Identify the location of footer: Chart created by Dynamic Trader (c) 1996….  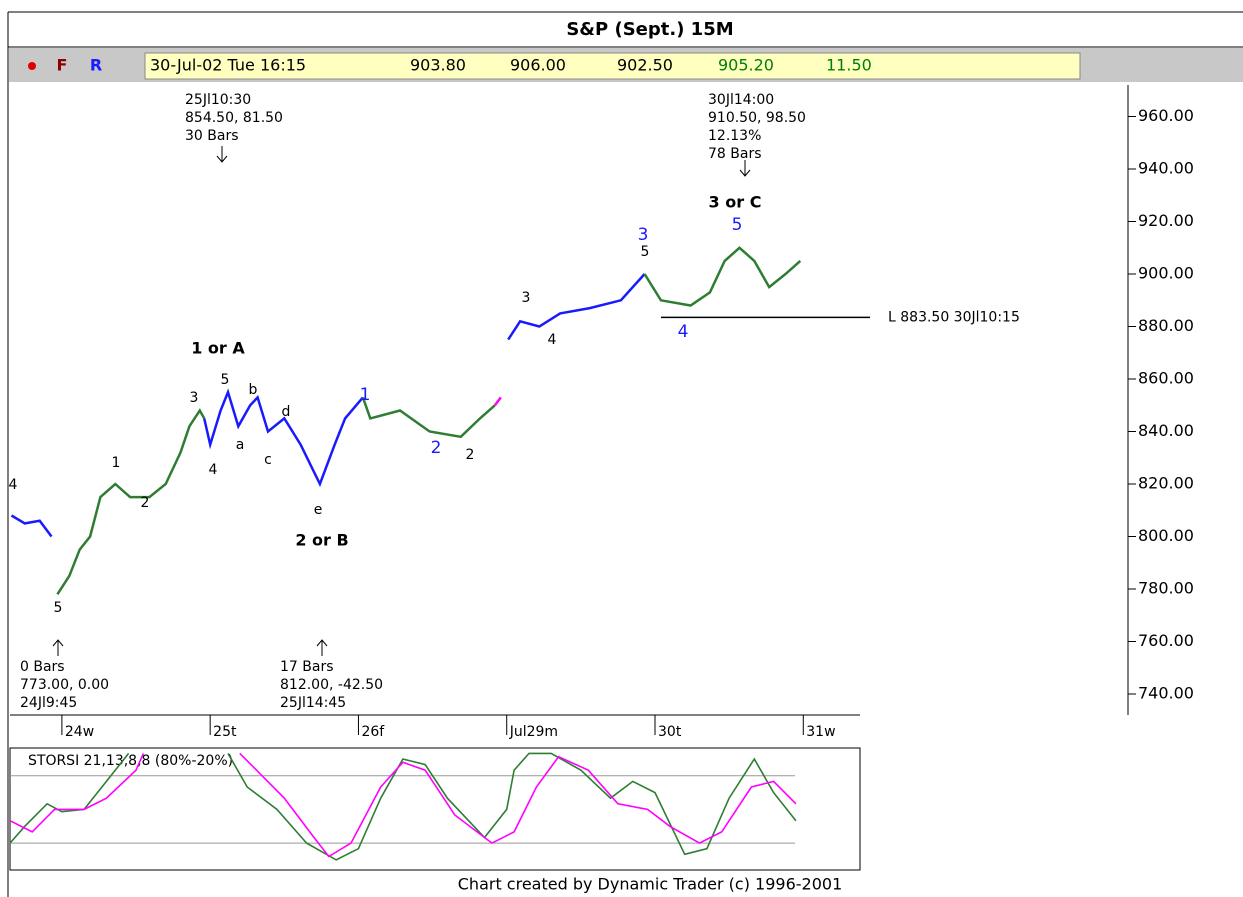
(650, 884).